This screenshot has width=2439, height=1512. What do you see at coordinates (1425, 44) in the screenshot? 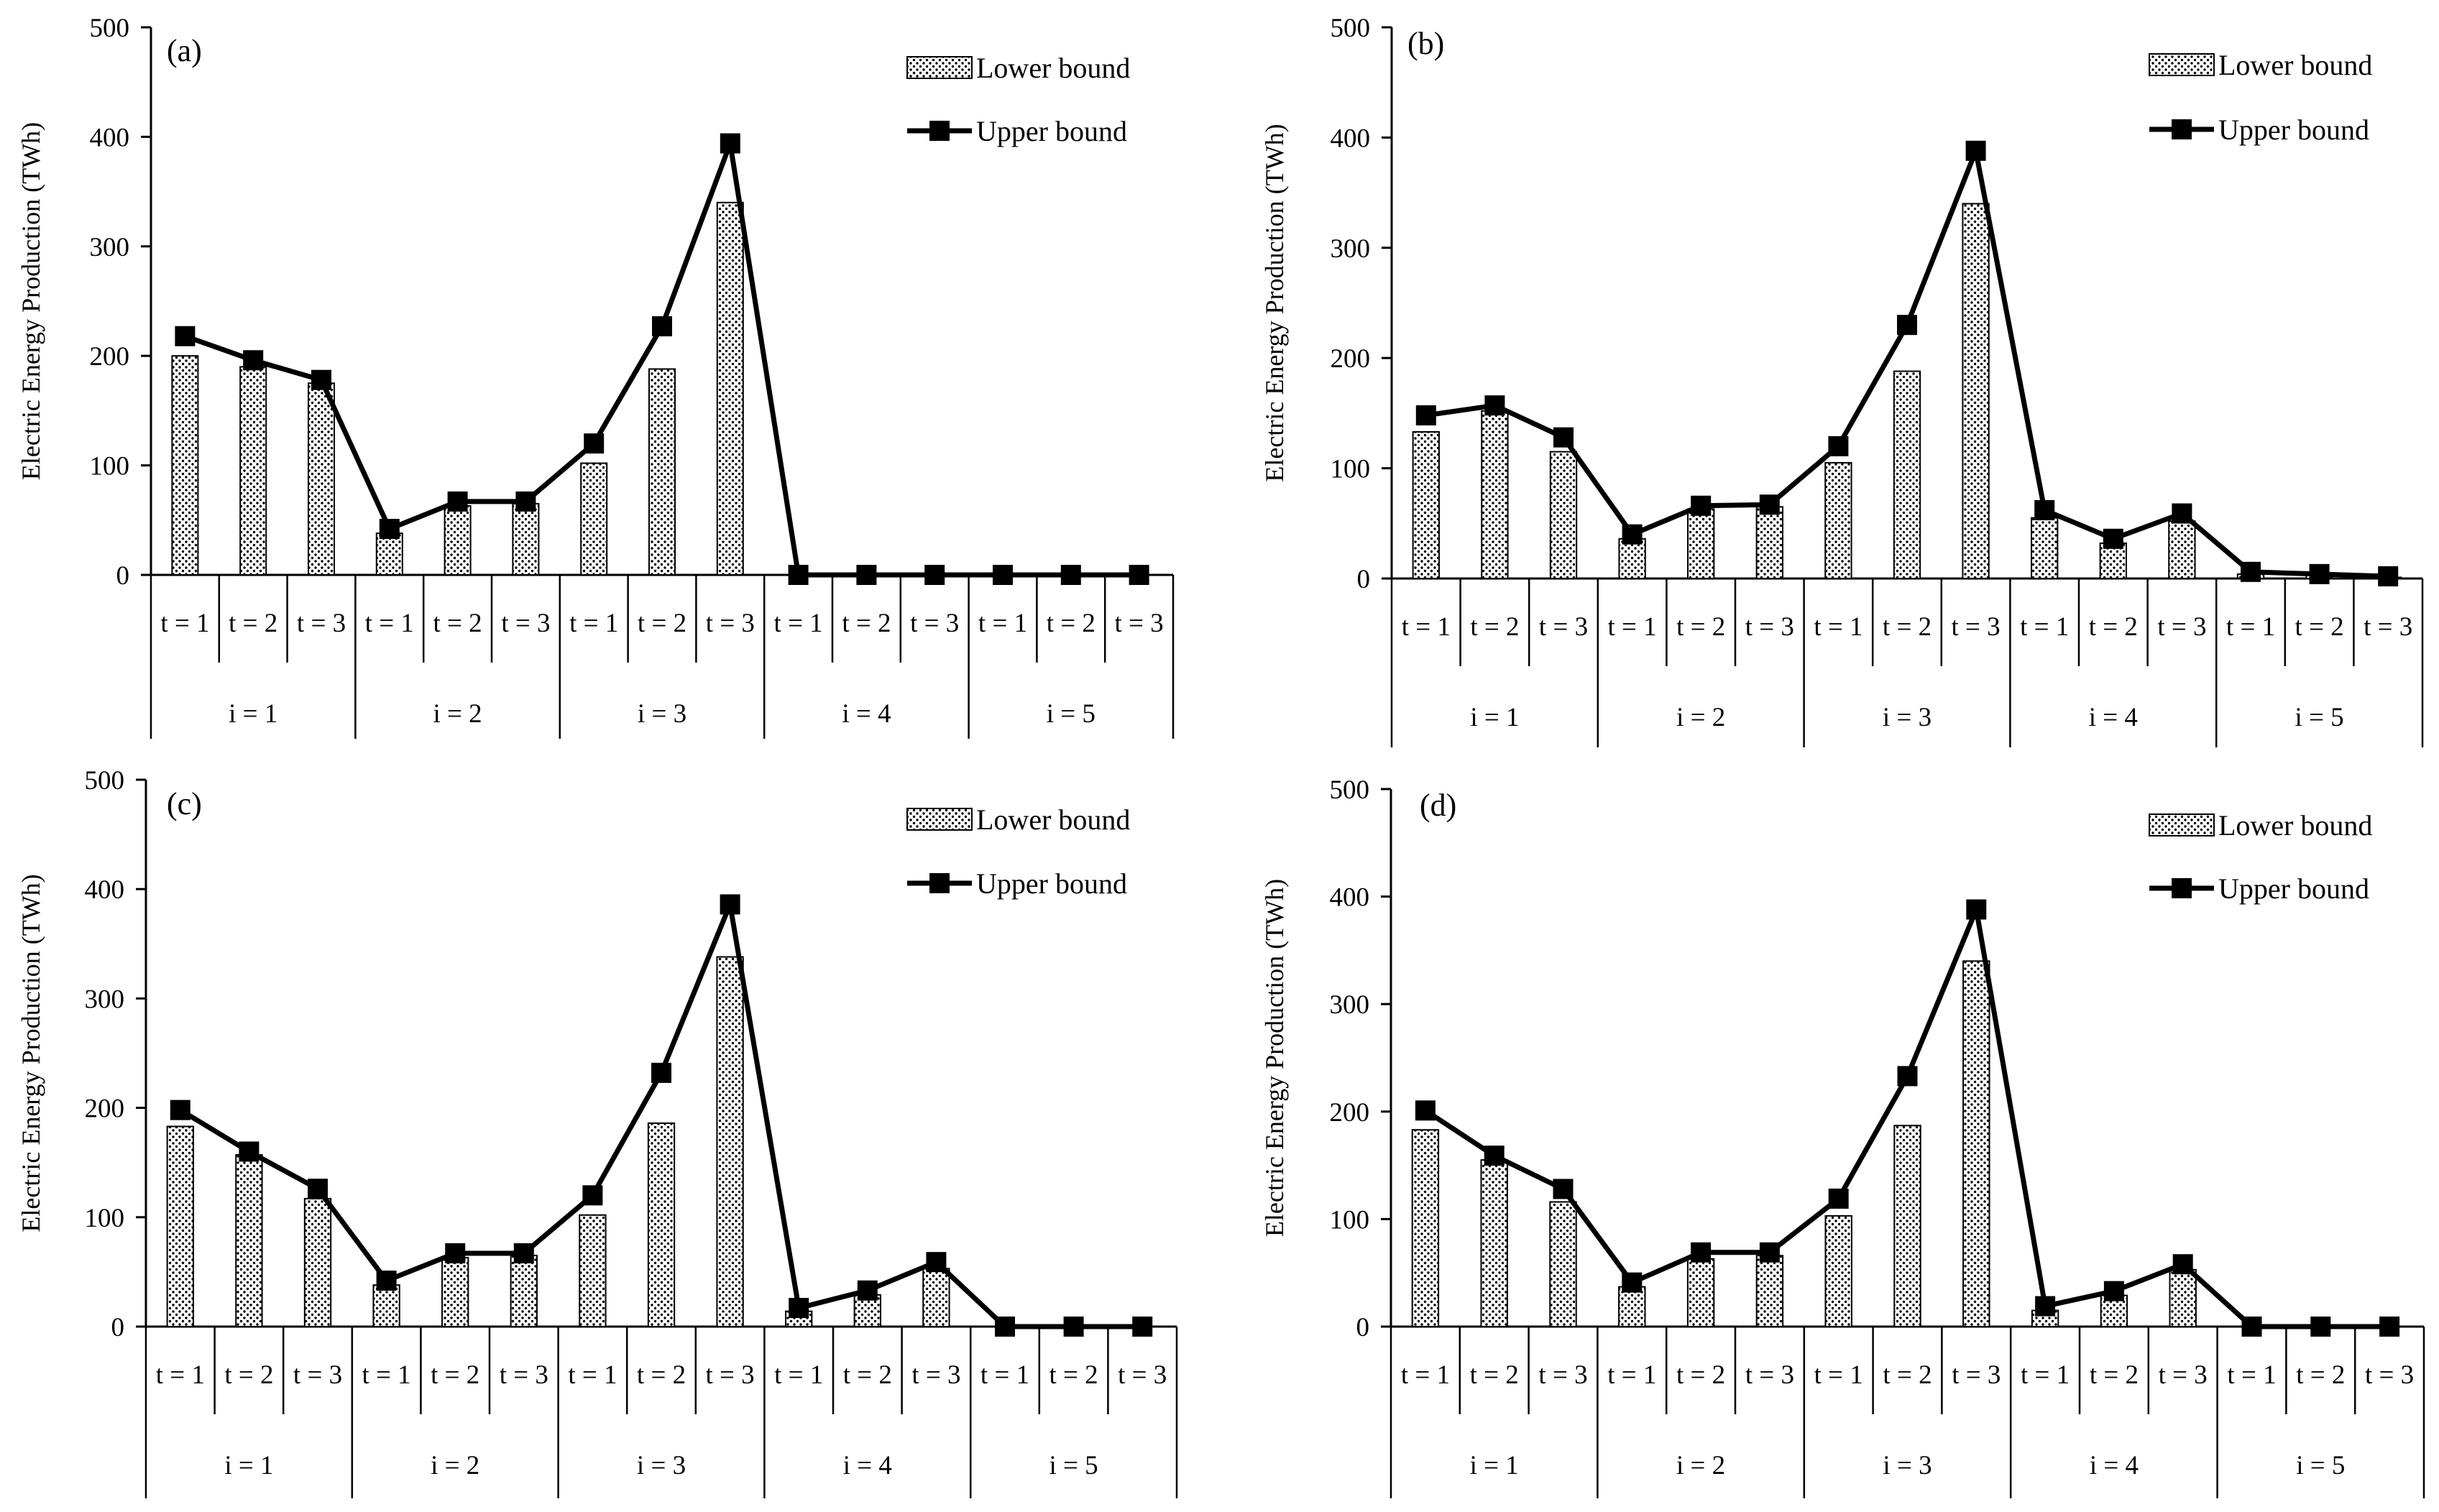
I see `panel-label: (b)` at bounding box center [1425, 44].